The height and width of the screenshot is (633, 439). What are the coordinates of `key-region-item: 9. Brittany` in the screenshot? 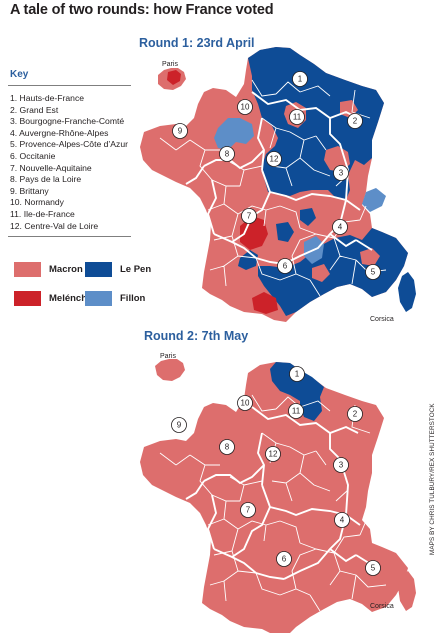 It's located at (29, 190).